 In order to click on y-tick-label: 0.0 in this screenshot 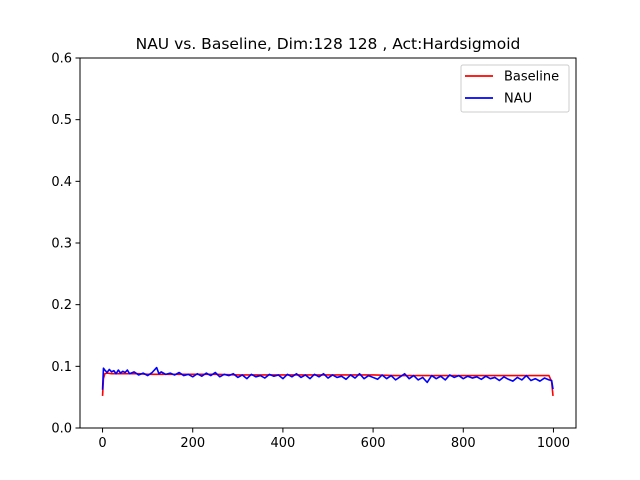, I will do `click(61, 429)`.